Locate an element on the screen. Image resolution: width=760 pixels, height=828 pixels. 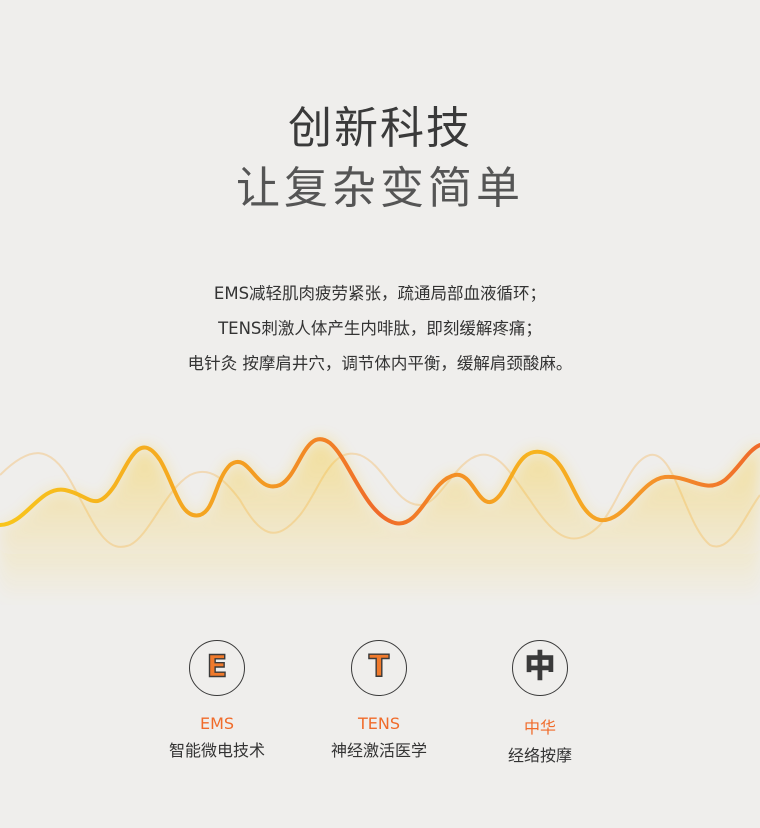
zhong-character-icon: 中 is located at coordinates (540, 668).